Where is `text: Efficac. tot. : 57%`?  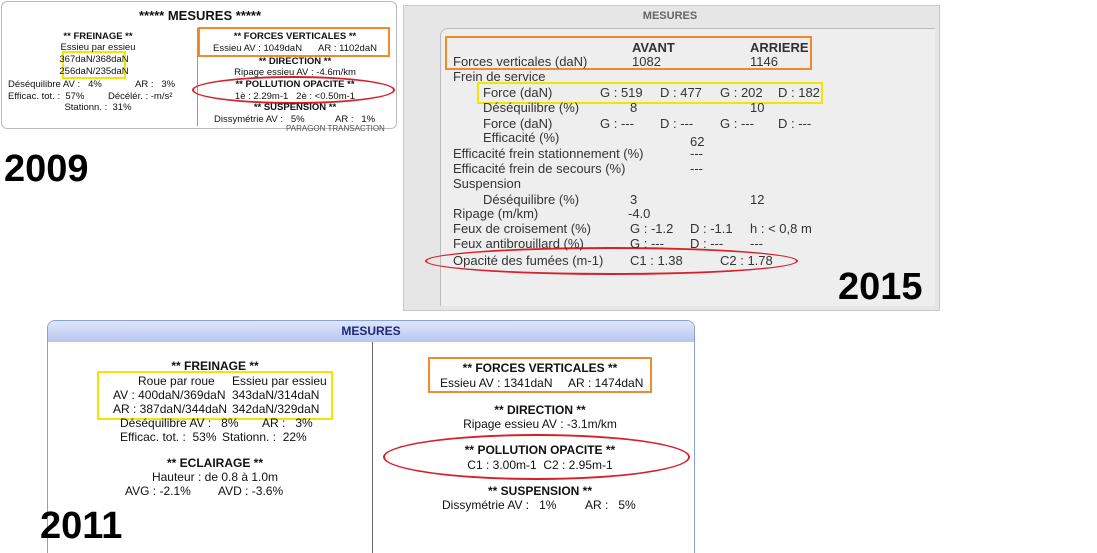
text: Efficac. tot. : 57% is located at coordinates (46, 96).